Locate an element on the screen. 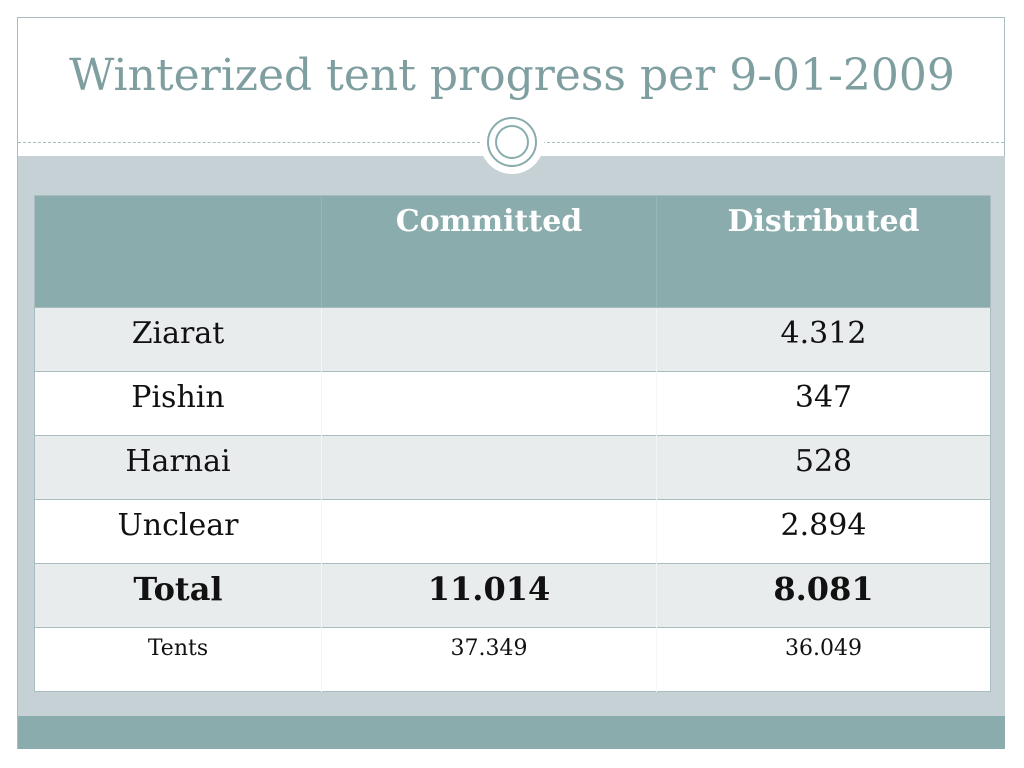  distributed-cell: 36.049 is located at coordinates (823, 648).